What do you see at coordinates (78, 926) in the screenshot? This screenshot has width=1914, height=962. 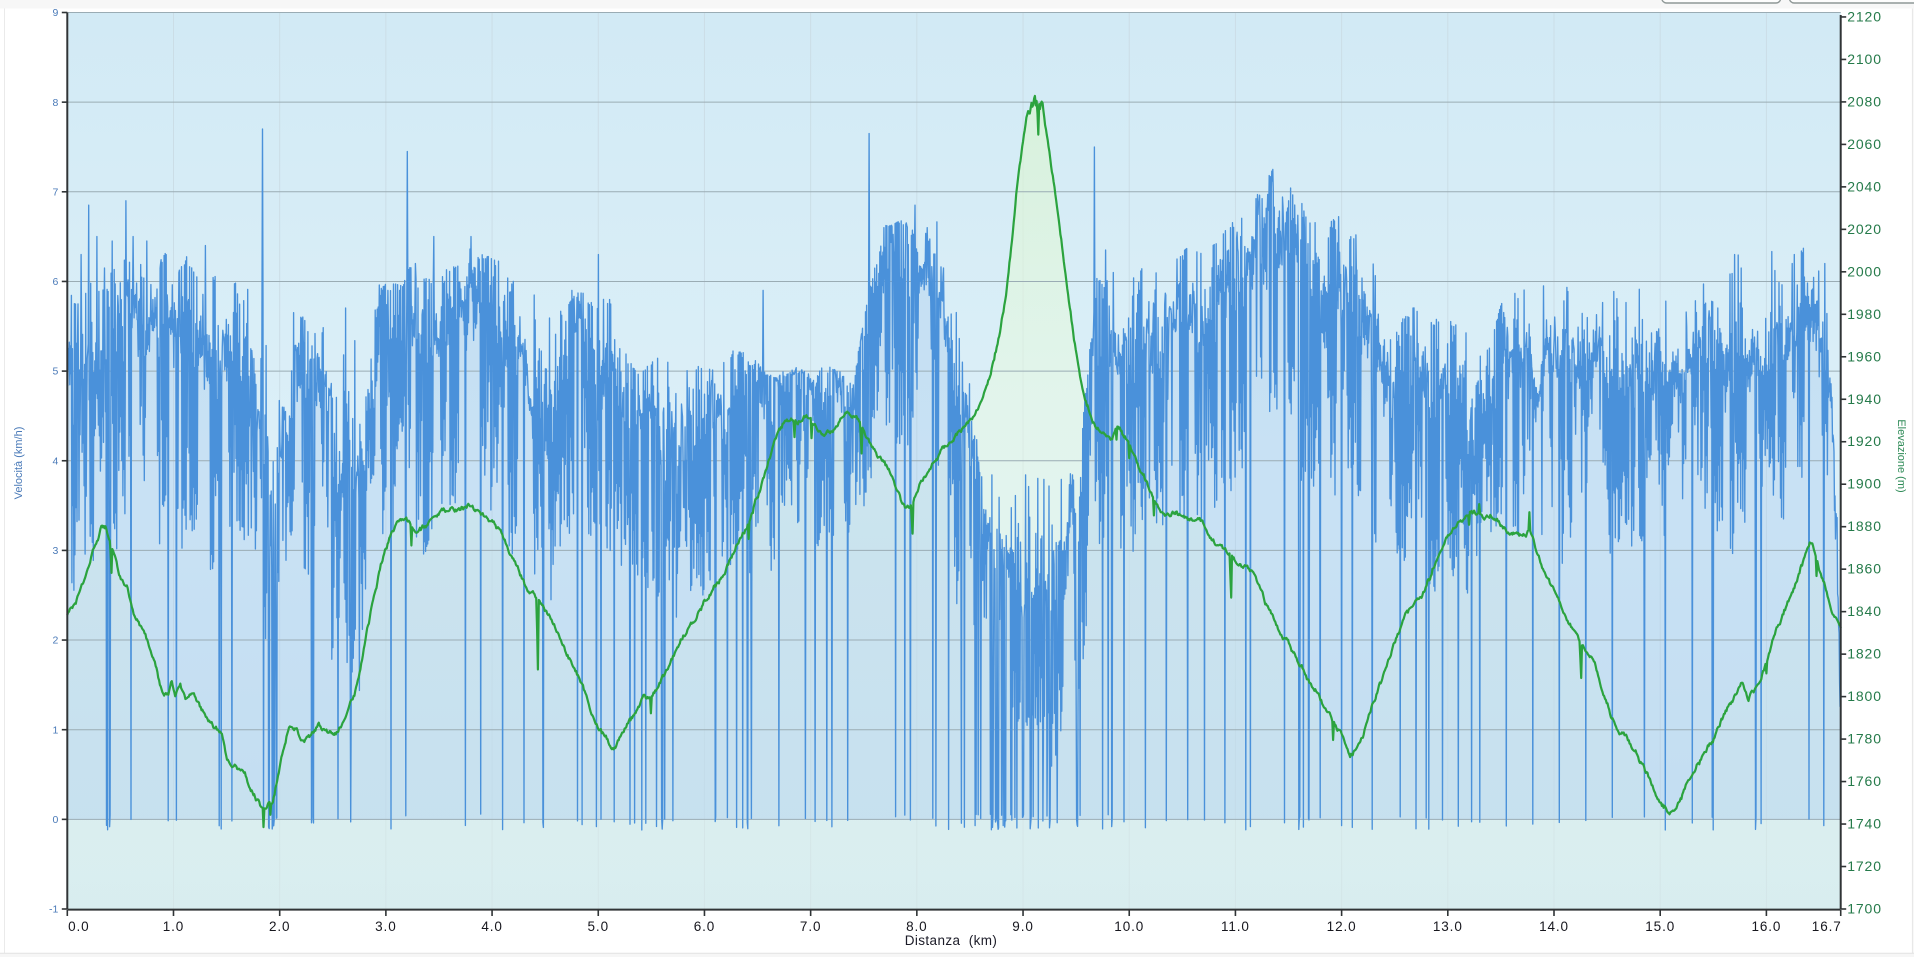 I see `svg-text: 0.0` at bounding box center [78, 926].